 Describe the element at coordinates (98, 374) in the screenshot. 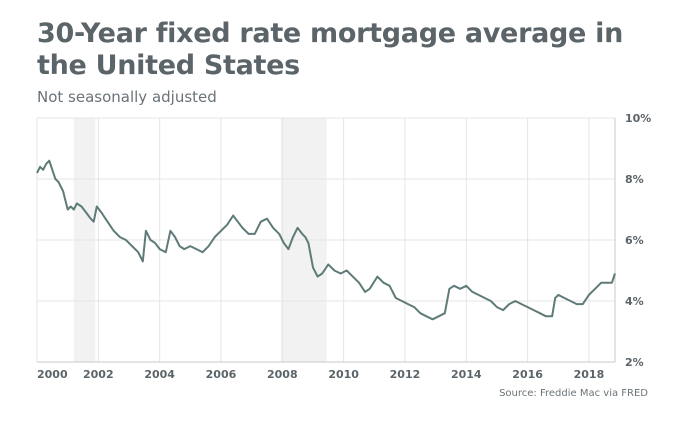

I see `x-tick-label: 2002` at that location.